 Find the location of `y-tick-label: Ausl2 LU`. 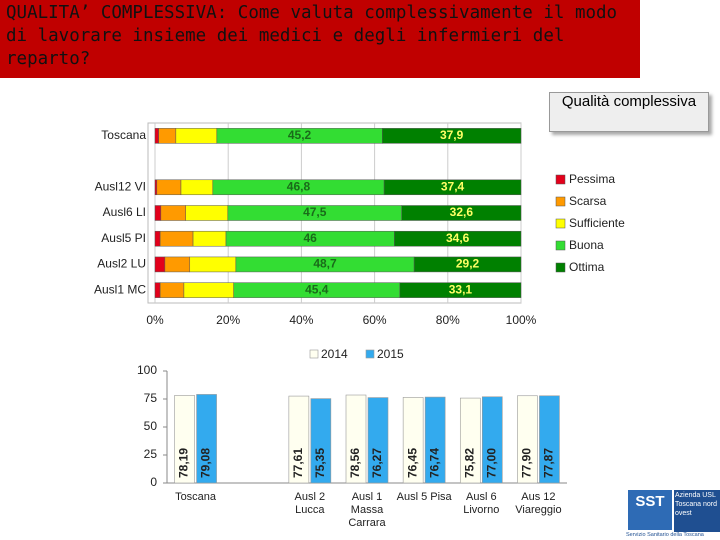

y-tick-label: Ausl2 LU is located at coordinates (121, 264).